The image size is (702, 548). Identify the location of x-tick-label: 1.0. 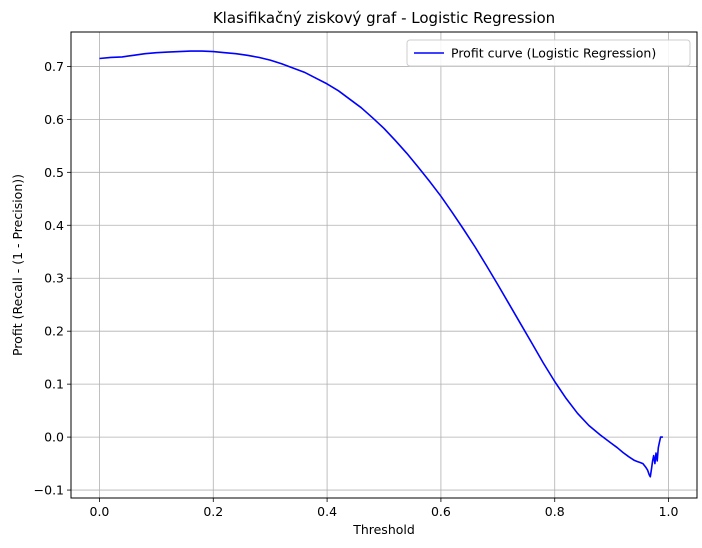
(669, 511).